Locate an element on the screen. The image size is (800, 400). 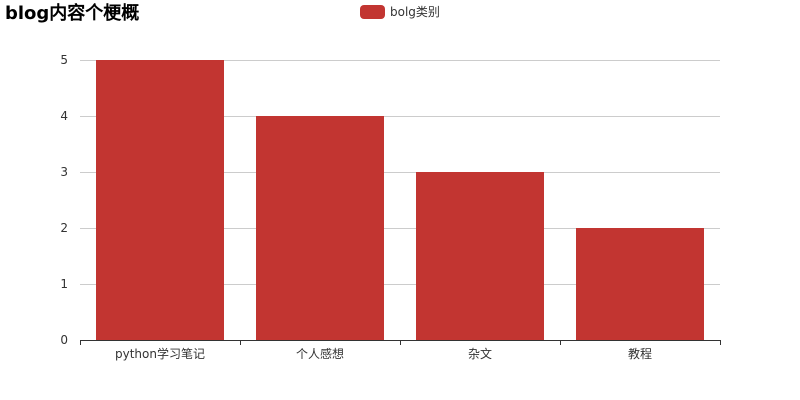
y-tick-label: 3 is located at coordinates (64, 172).